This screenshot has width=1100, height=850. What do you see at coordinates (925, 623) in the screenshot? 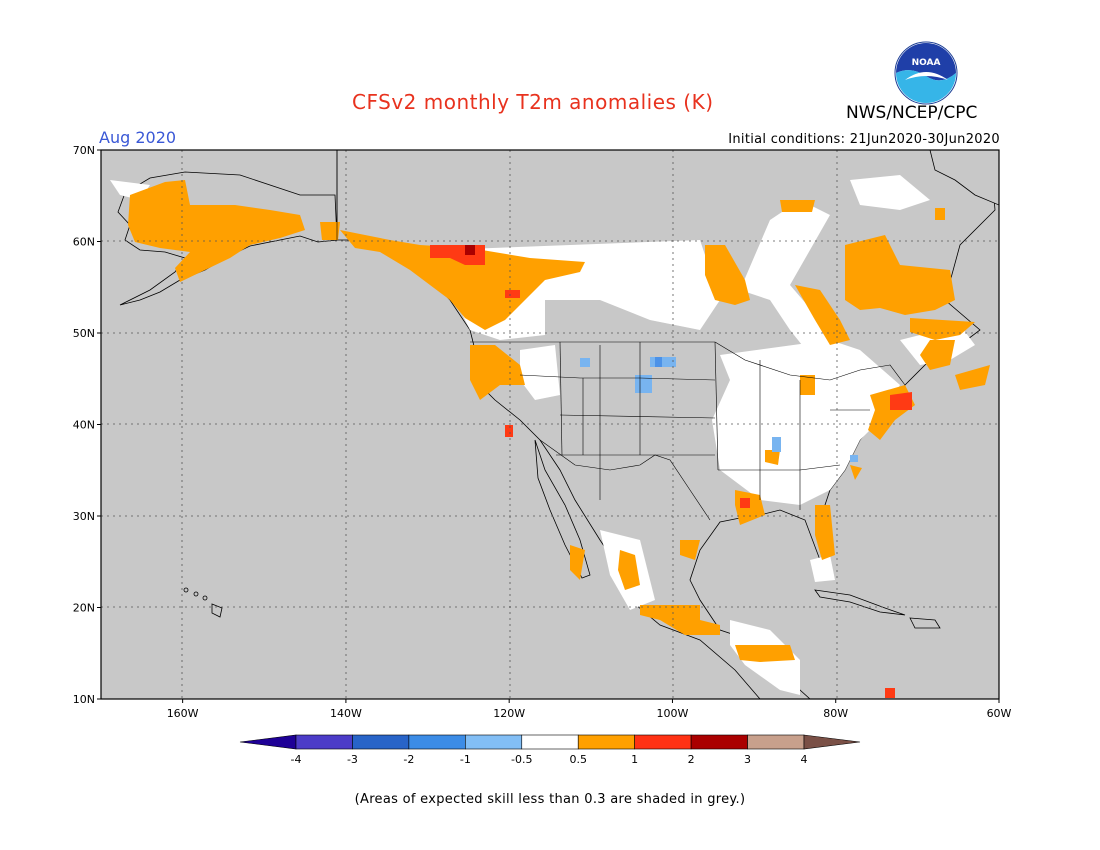
I see `land-hispaniola` at bounding box center [925, 623].